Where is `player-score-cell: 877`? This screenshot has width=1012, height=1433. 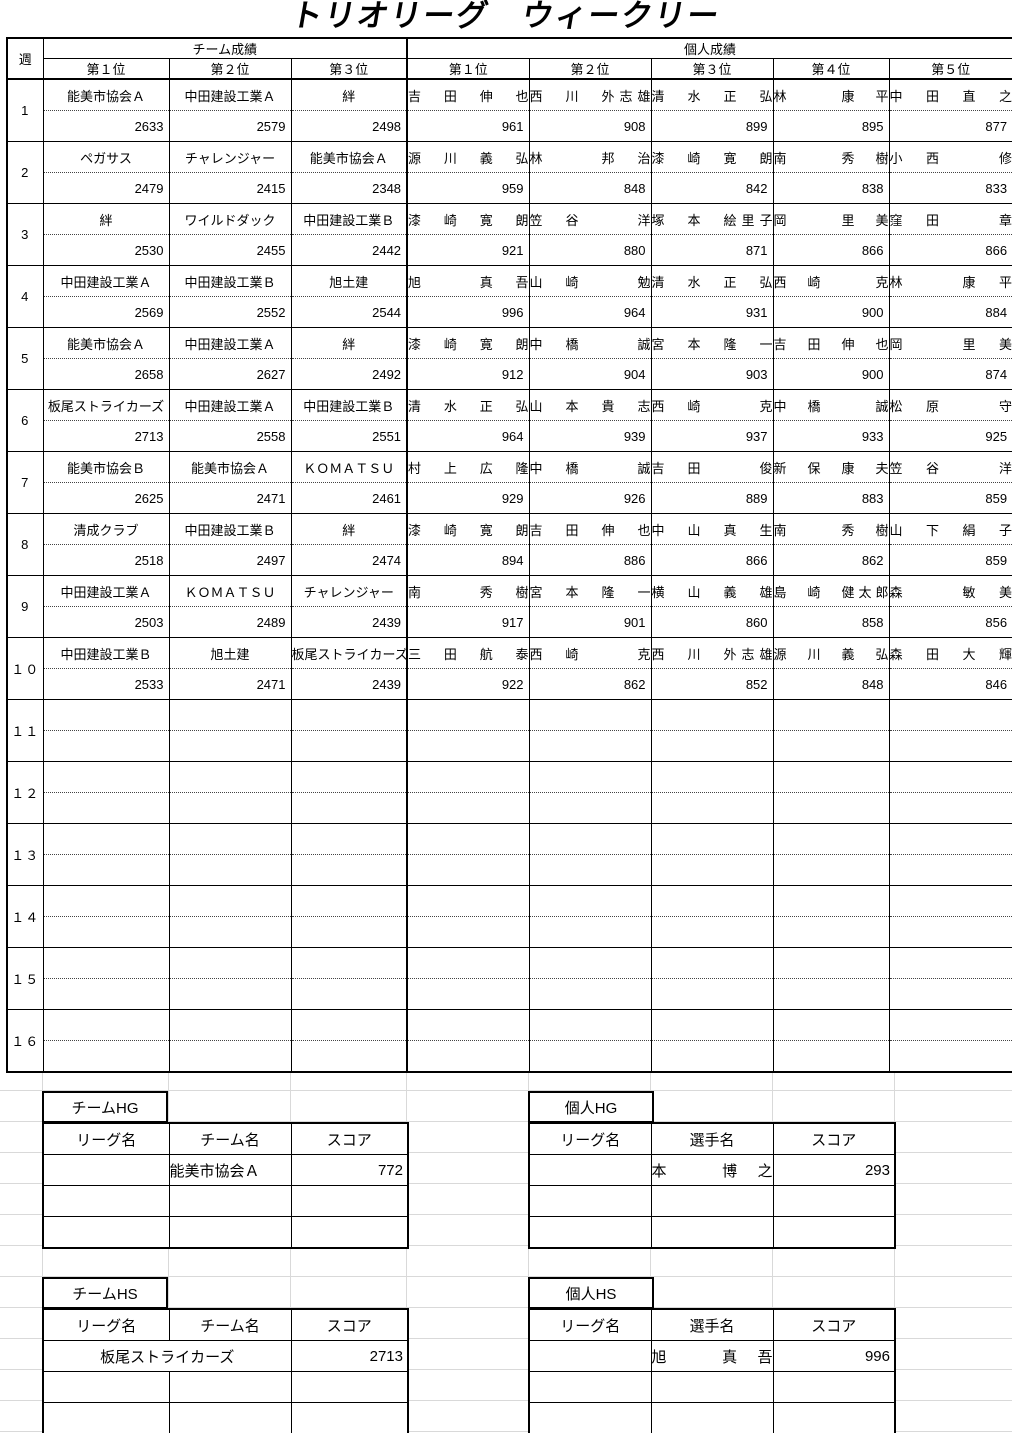
player-score-cell: 877 is located at coordinates (950, 126).